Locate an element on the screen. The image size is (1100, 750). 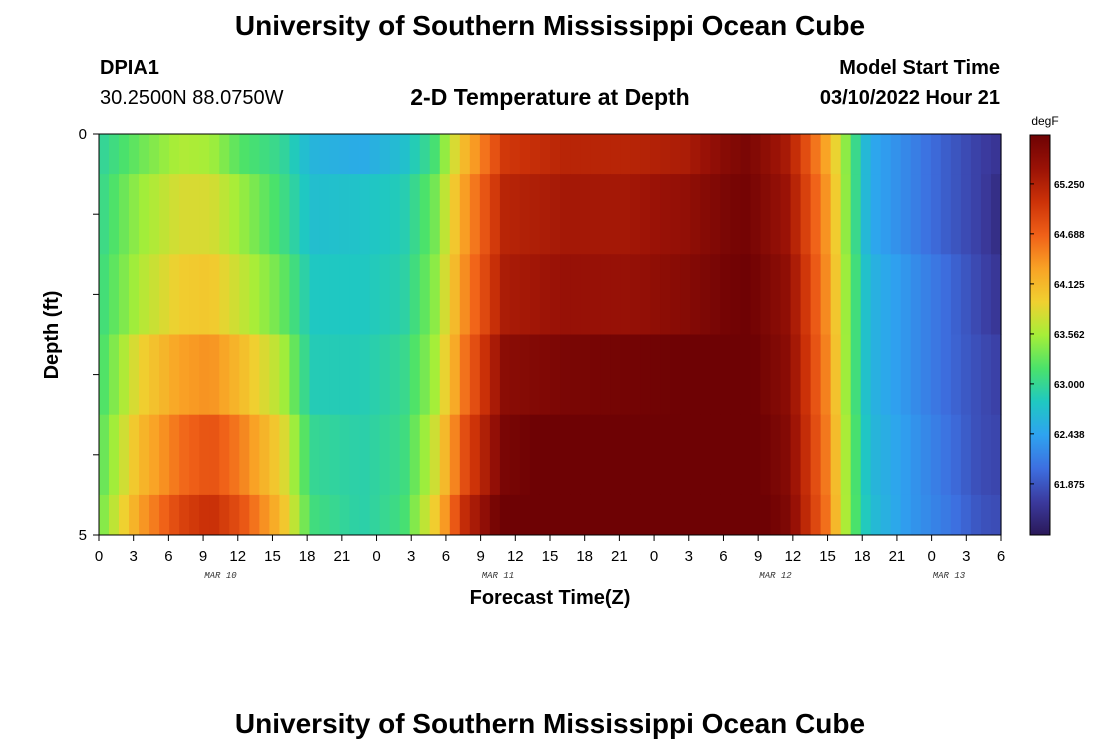
y-tick-label: 0 is located at coordinates (83, 134).